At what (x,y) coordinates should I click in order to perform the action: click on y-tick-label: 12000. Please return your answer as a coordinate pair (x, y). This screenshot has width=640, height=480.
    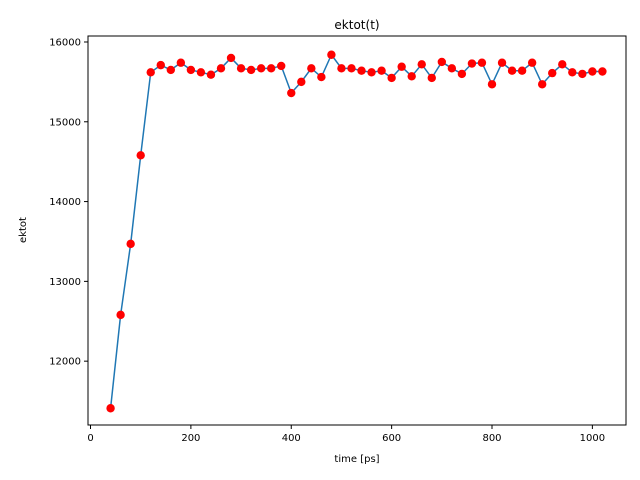
    Looking at the image, I should click on (65, 362).